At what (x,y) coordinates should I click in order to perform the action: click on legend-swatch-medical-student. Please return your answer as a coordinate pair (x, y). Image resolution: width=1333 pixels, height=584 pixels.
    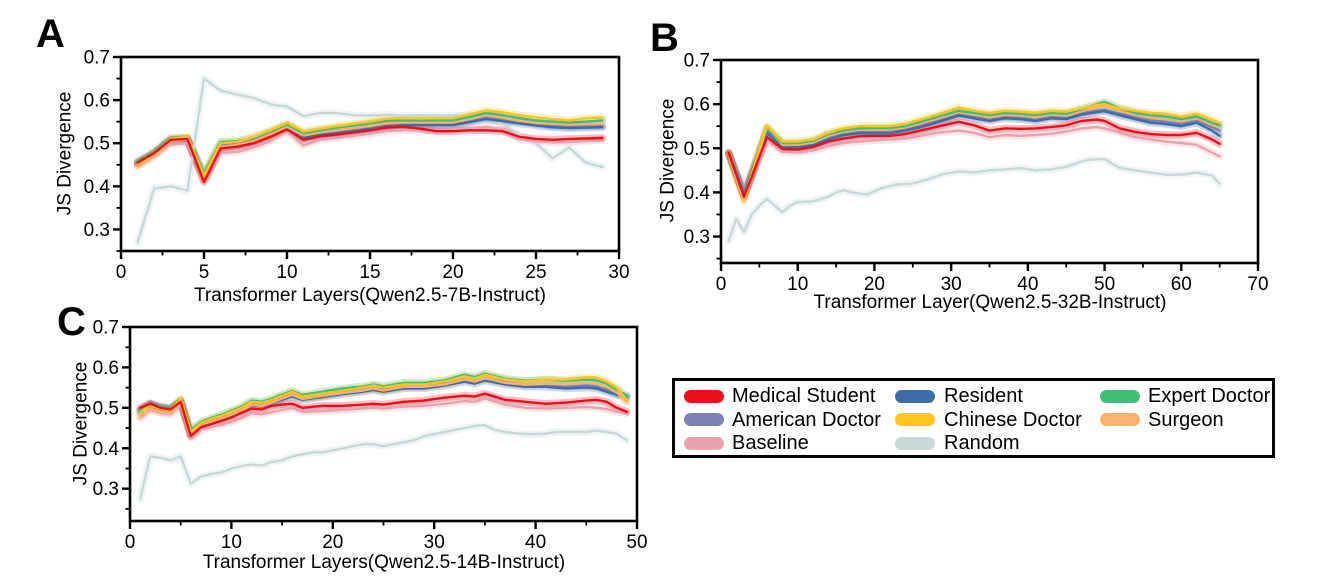
    Looking at the image, I should click on (704, 396).